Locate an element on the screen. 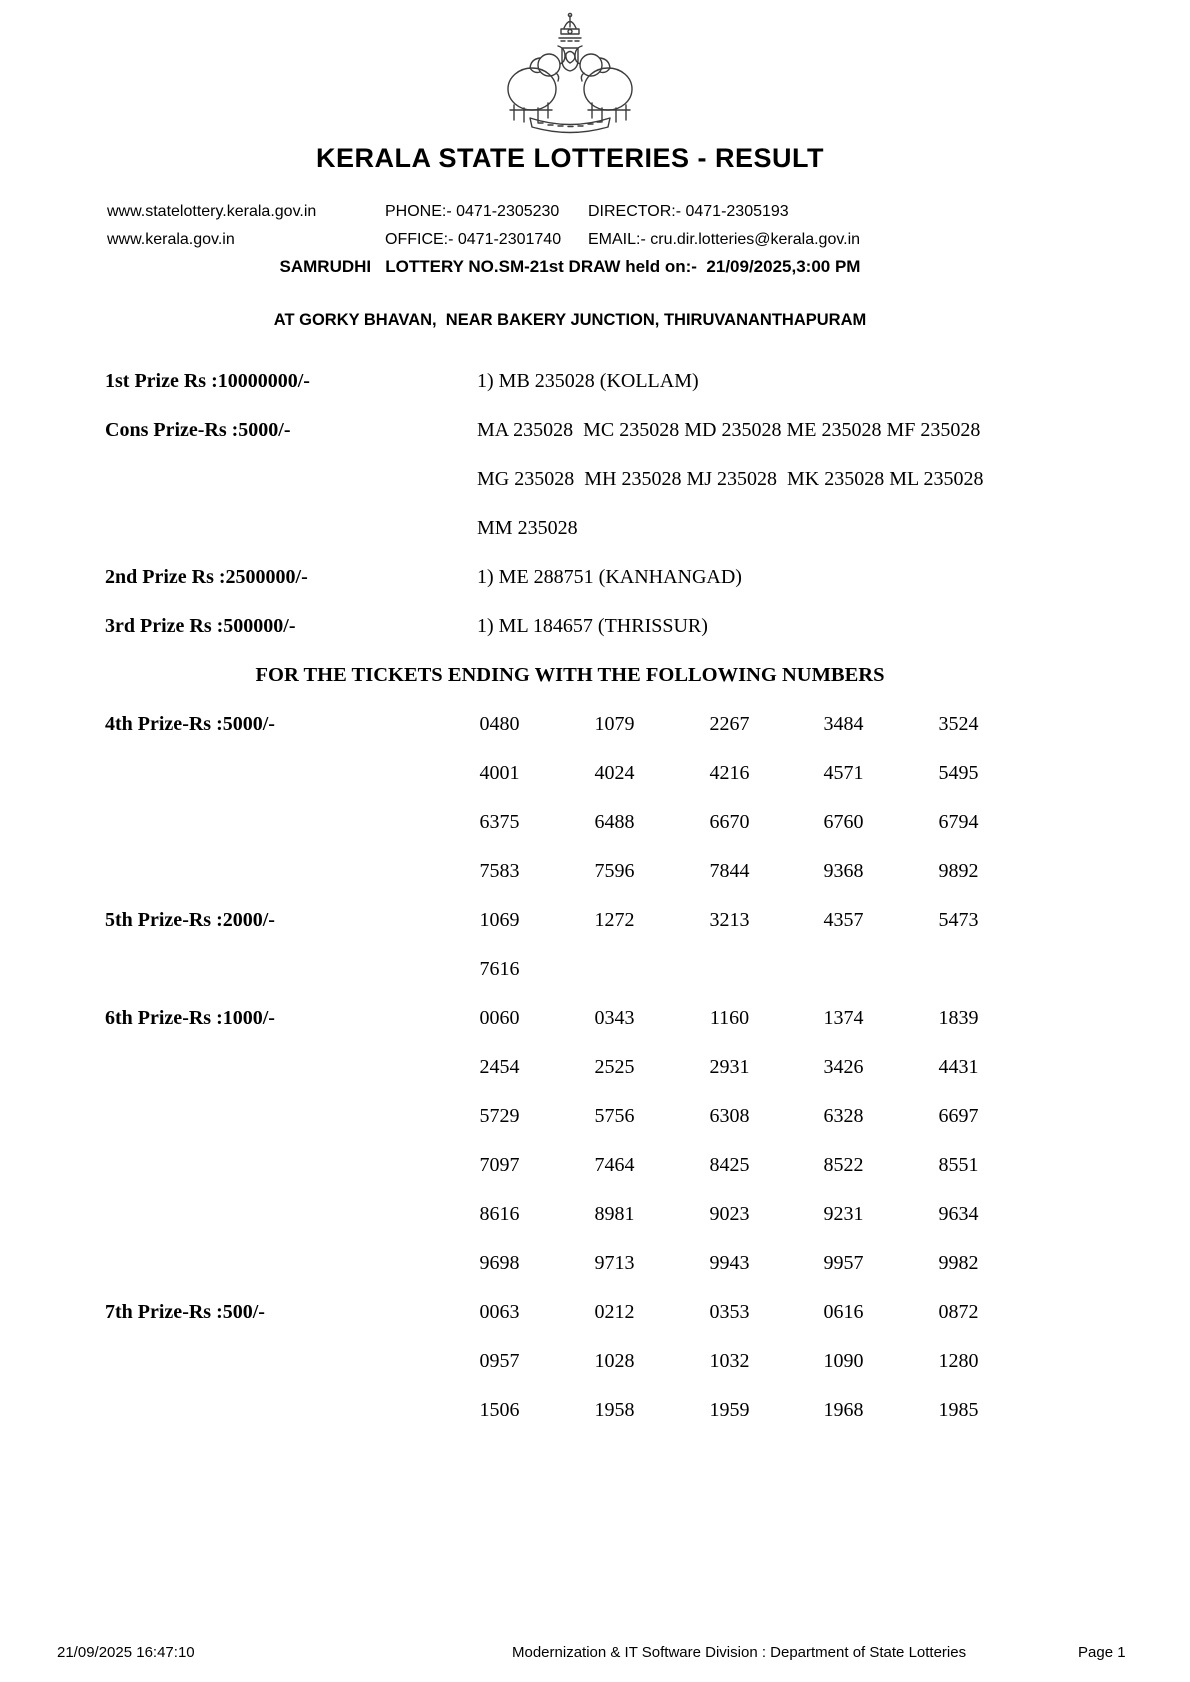 The image size is (1190, 1682). ticket-ending-number: 9957 is located at coordinates (843, 1263).